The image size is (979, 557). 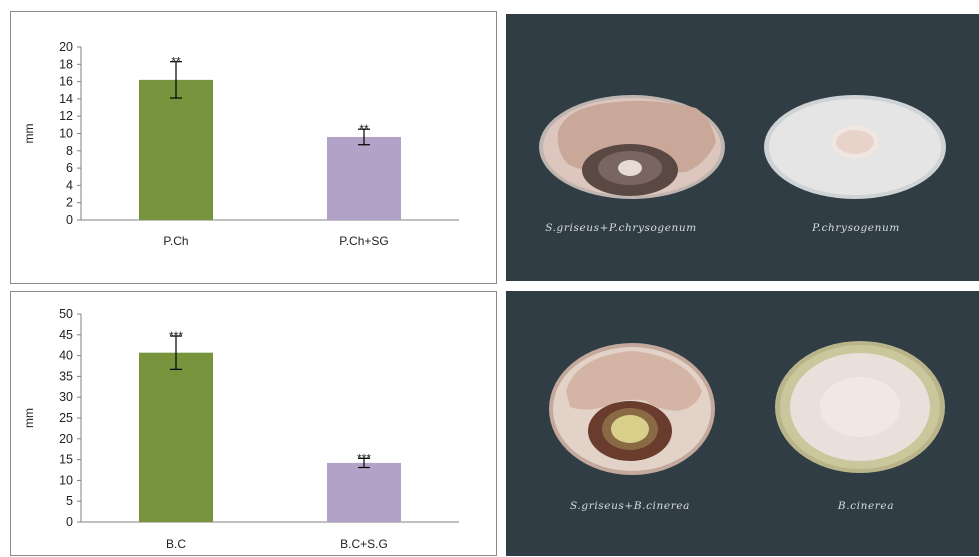 I want to click on y-tick-label: 2, so click(x=69, y=203).